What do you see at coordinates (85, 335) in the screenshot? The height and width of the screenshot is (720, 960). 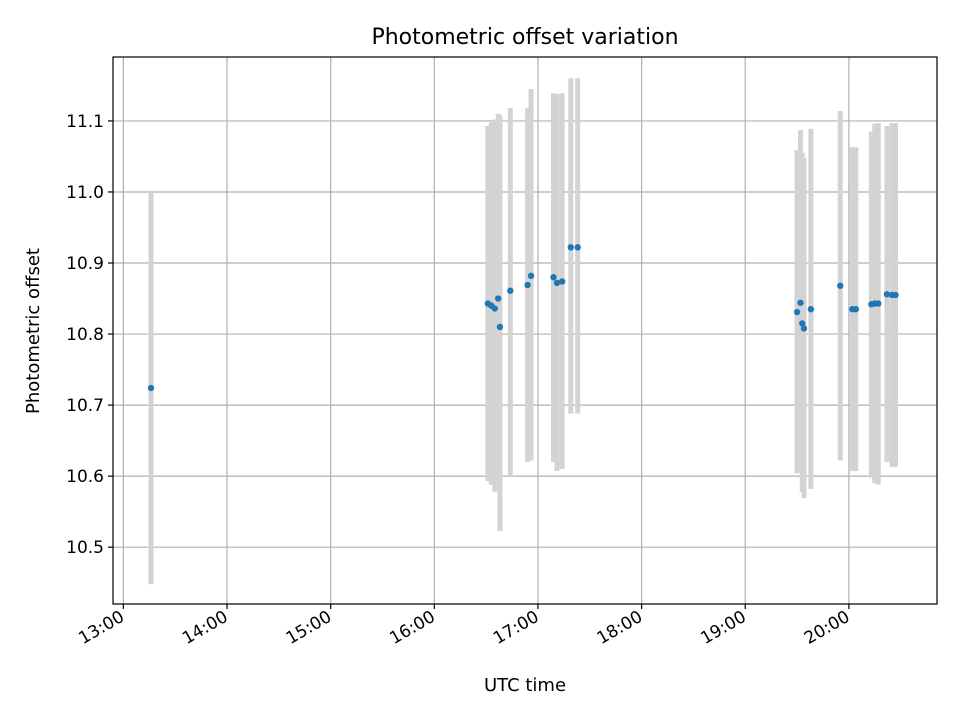 I see `y-tick-label: 10.8` at bounding box center [85, 335].